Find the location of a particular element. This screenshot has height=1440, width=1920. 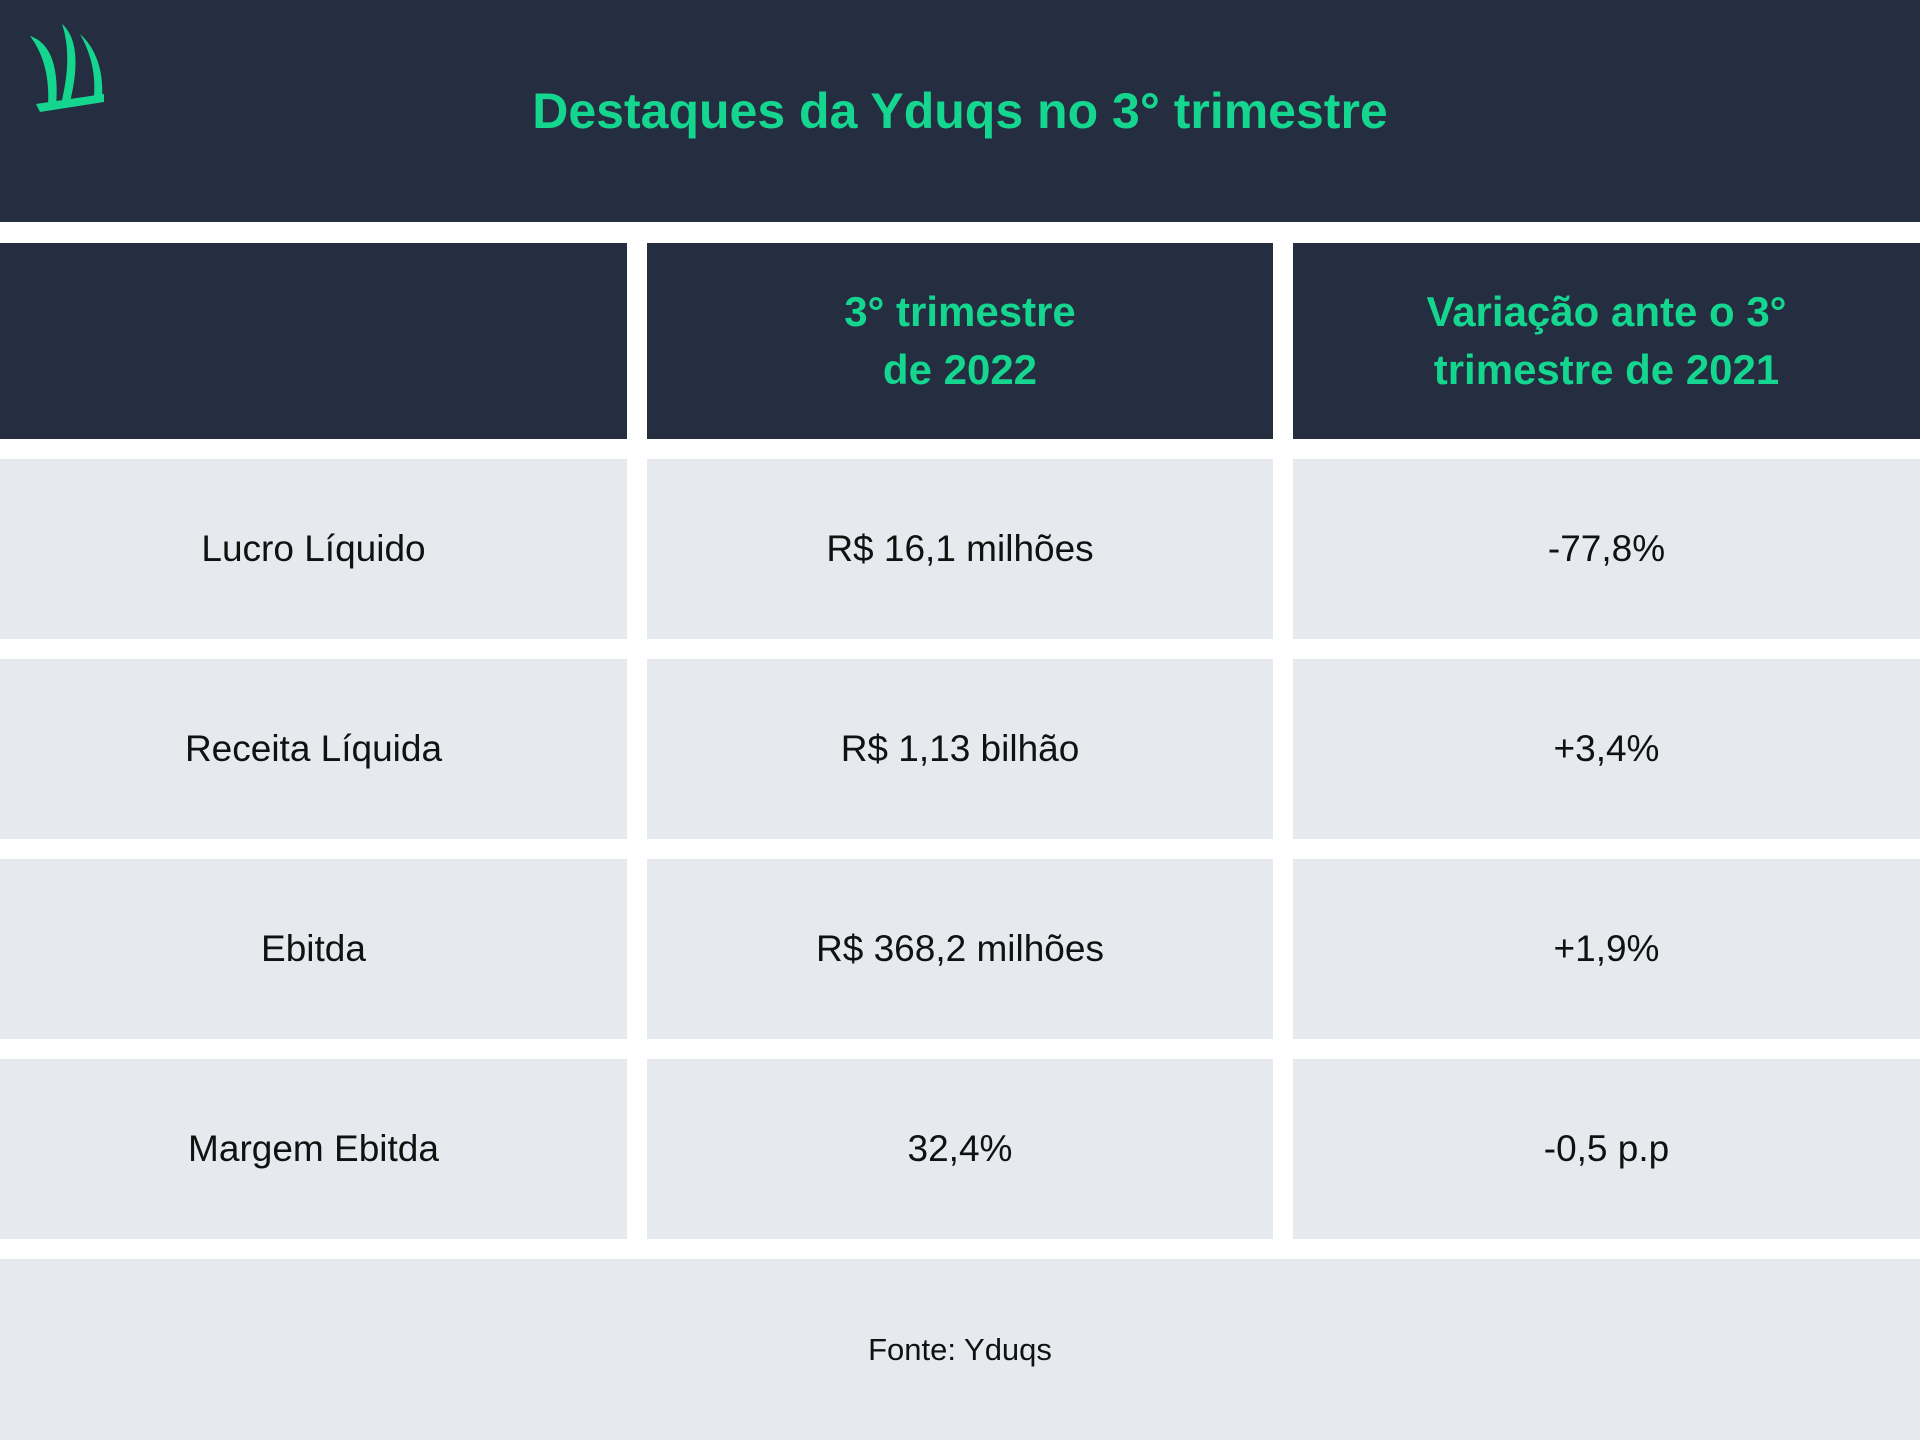

table-header-cell: 3° trimestre de 2022 is located at coordinates (960, 341).